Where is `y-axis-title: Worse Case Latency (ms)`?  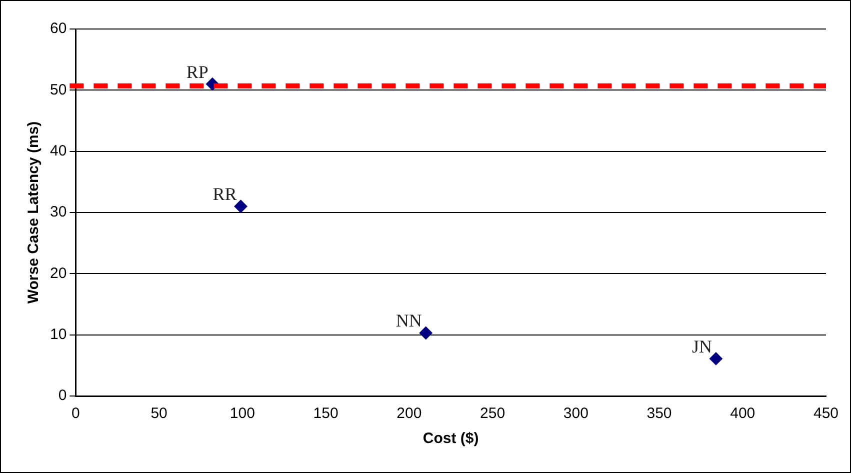
y-axis-title: Worse Case Latency (ms) is located at coordinates (33, 212).